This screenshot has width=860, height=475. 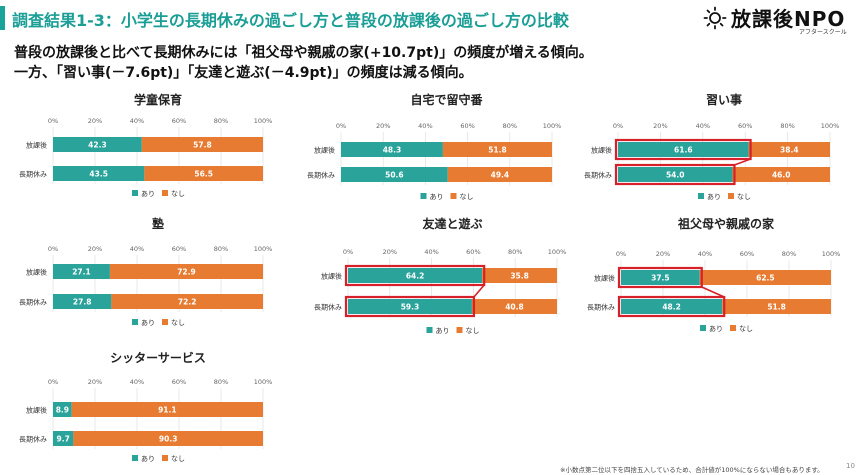 What do you see at coordinates (63, 439) in the screenshot?
I see `data-label-ari: 9.7` at bounding box center [63, 439].